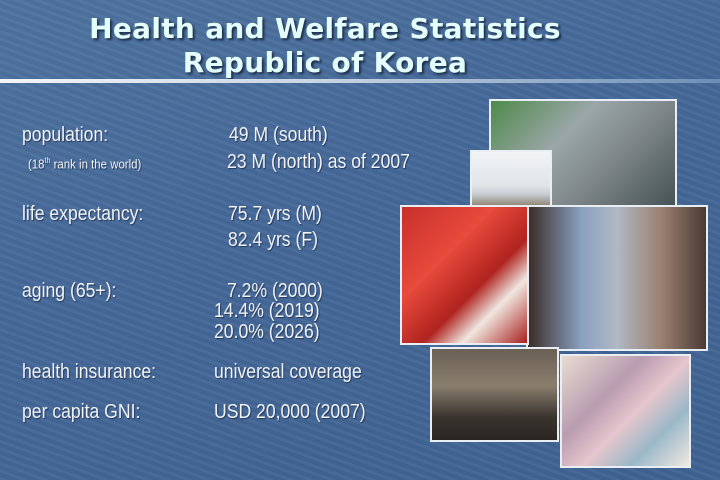 Image resolution: width=720 pixels, height=480 pixels. I want to click on title-divider, so click(360, 81).